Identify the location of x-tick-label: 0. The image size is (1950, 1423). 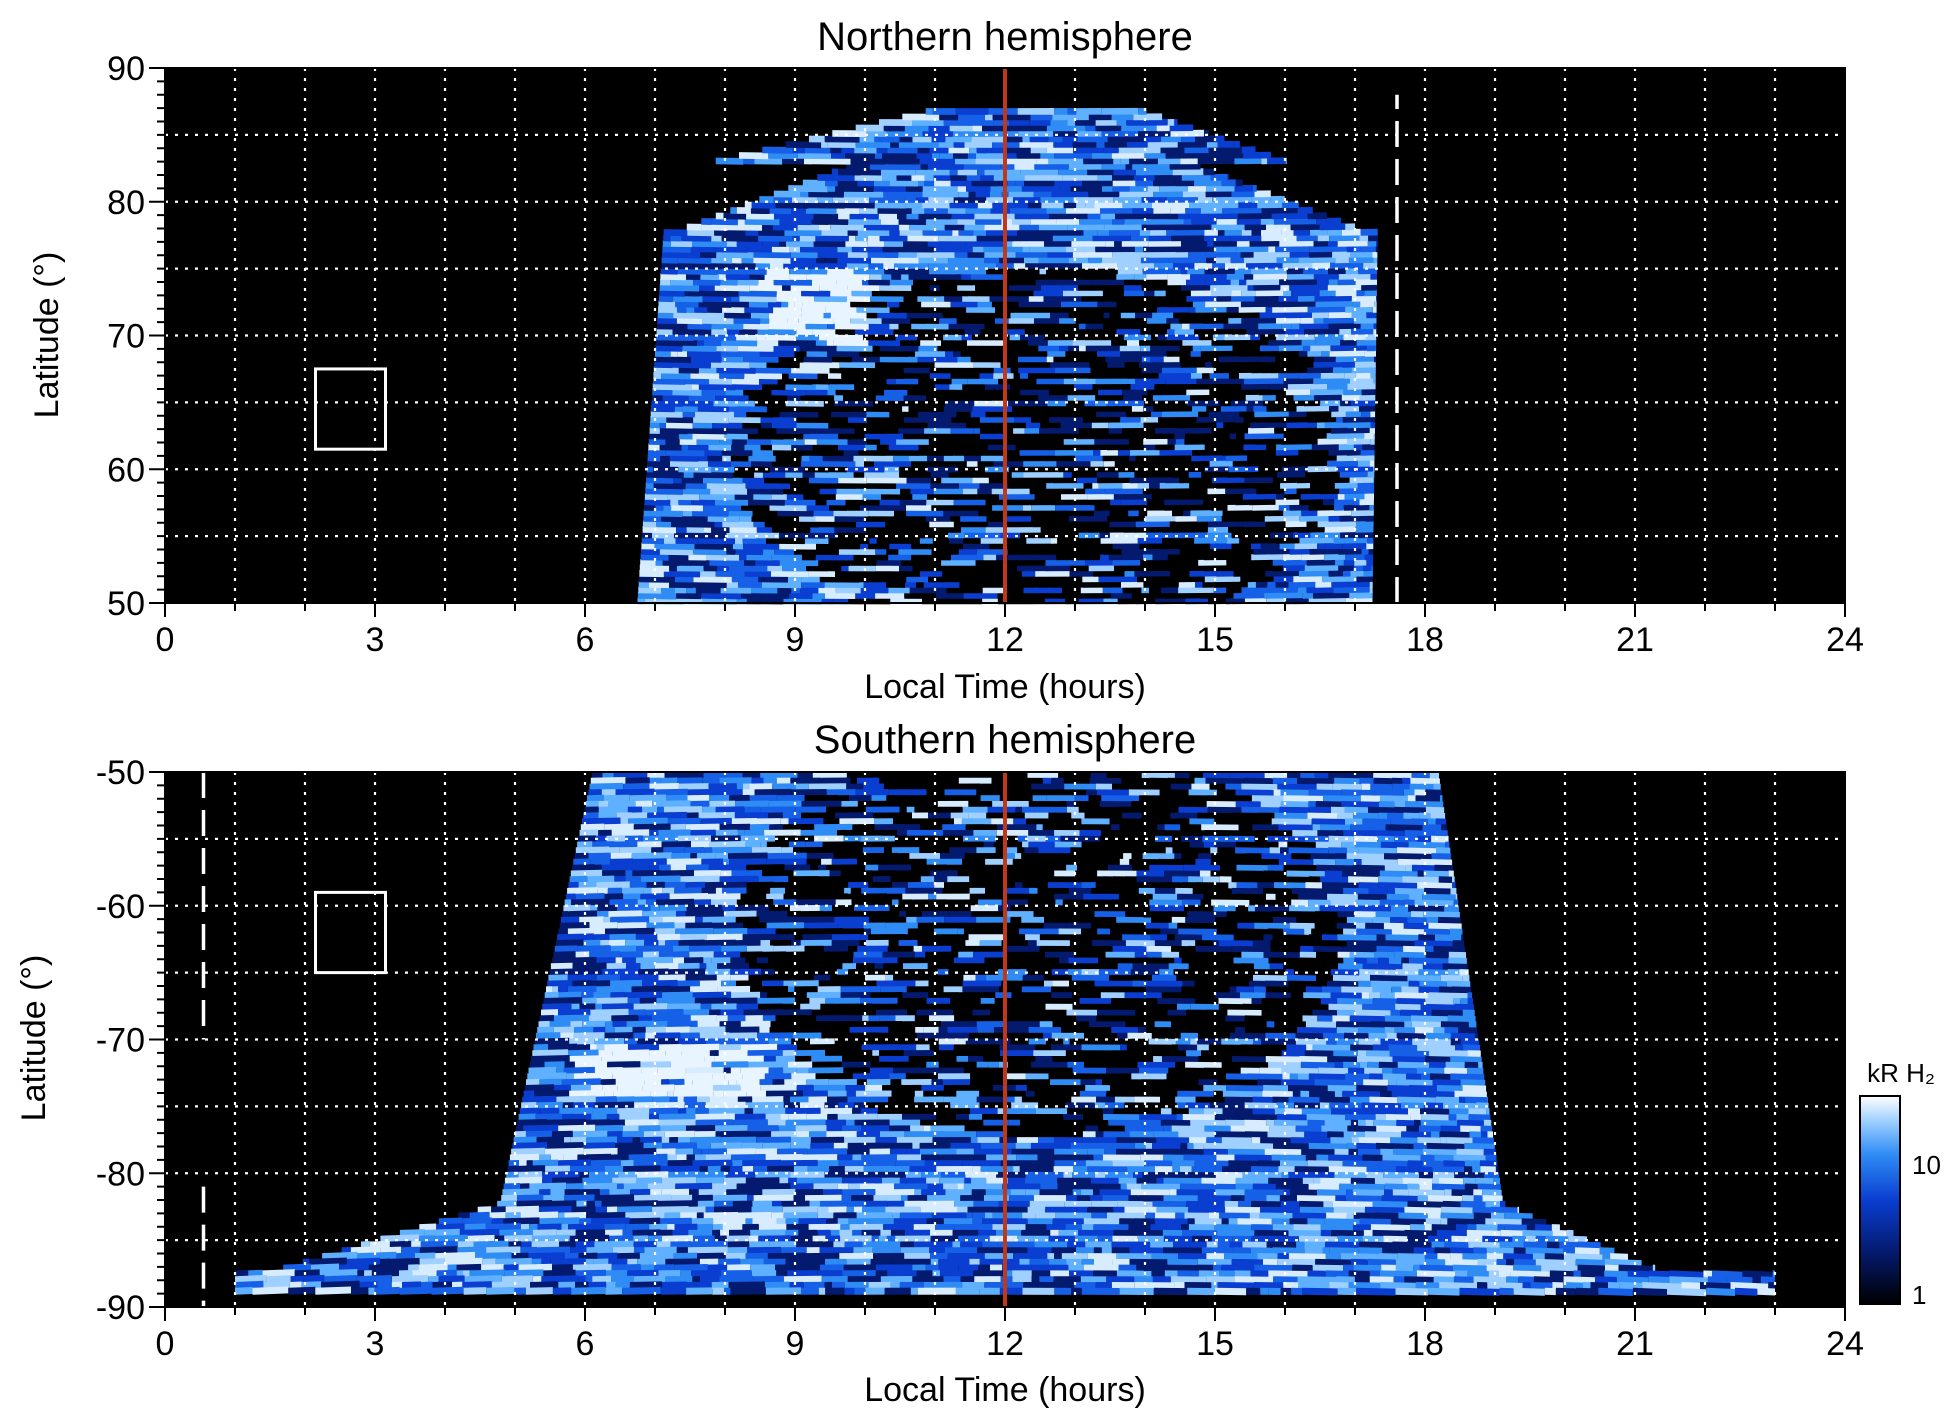
(165, 640).